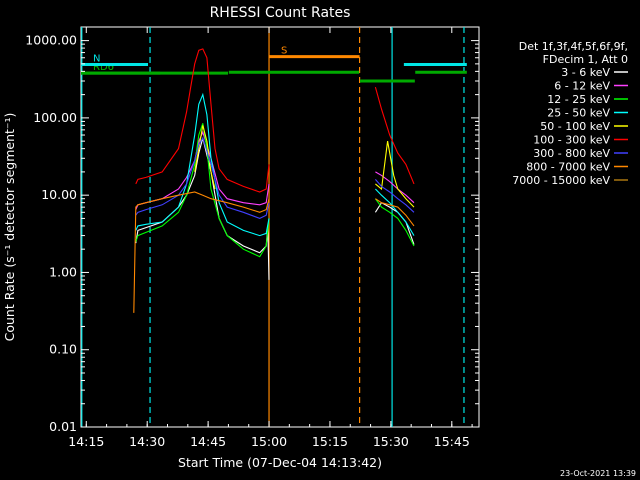 This screenshot has width=640, height=480. I want to click on x-tick-label-3: 15:00, so click(269, 441).